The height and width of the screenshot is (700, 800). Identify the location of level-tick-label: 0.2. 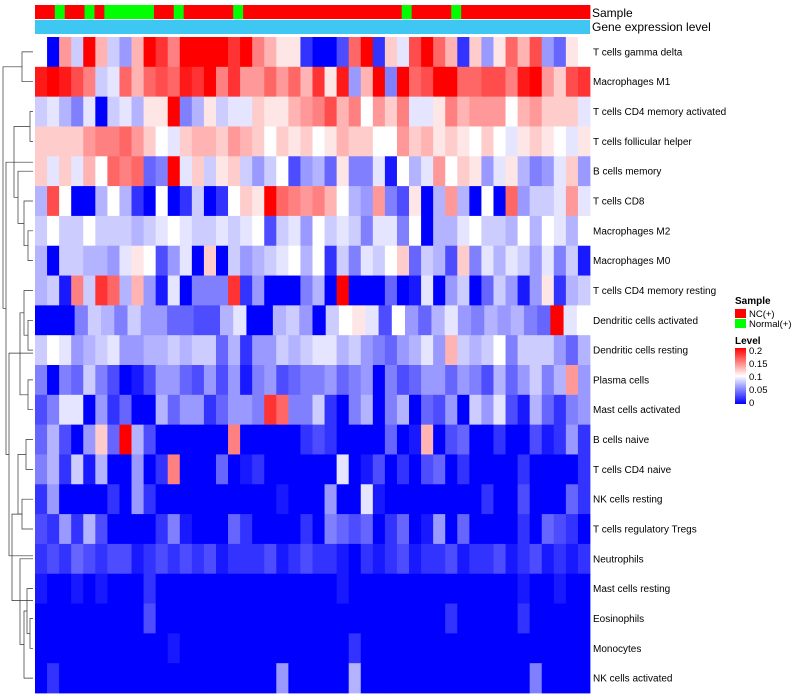
(755, 351).